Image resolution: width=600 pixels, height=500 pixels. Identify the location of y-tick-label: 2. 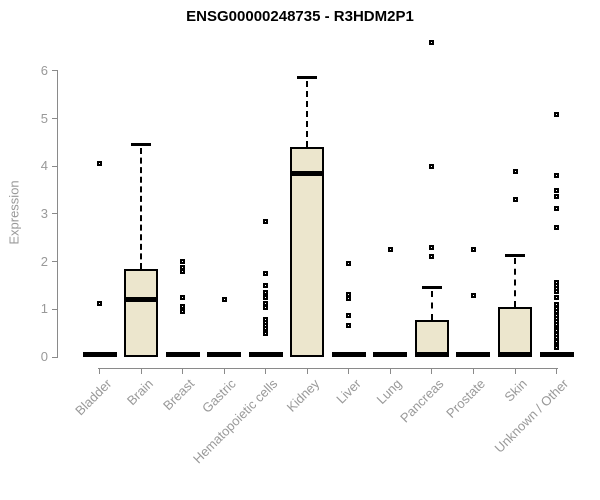
(44, 261).